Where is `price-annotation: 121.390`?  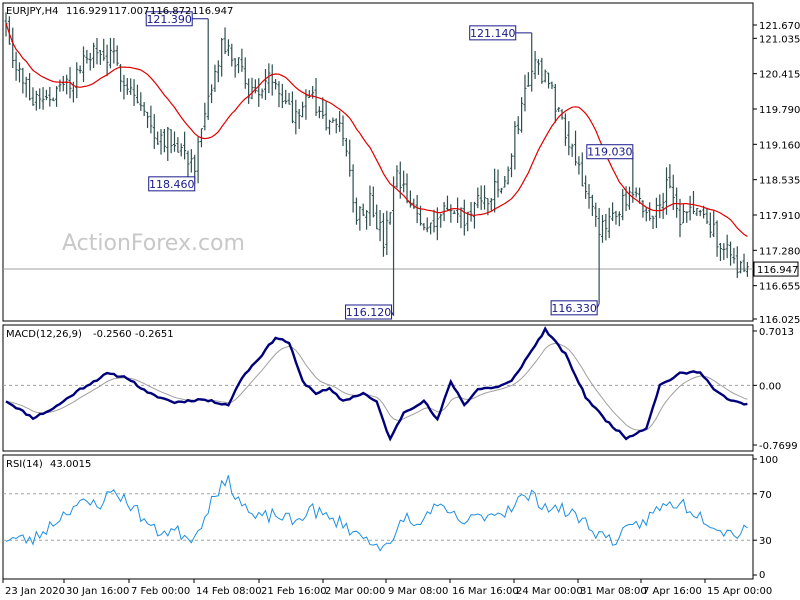 price-annotation: 121.390 is located at coordinates (177, 19).